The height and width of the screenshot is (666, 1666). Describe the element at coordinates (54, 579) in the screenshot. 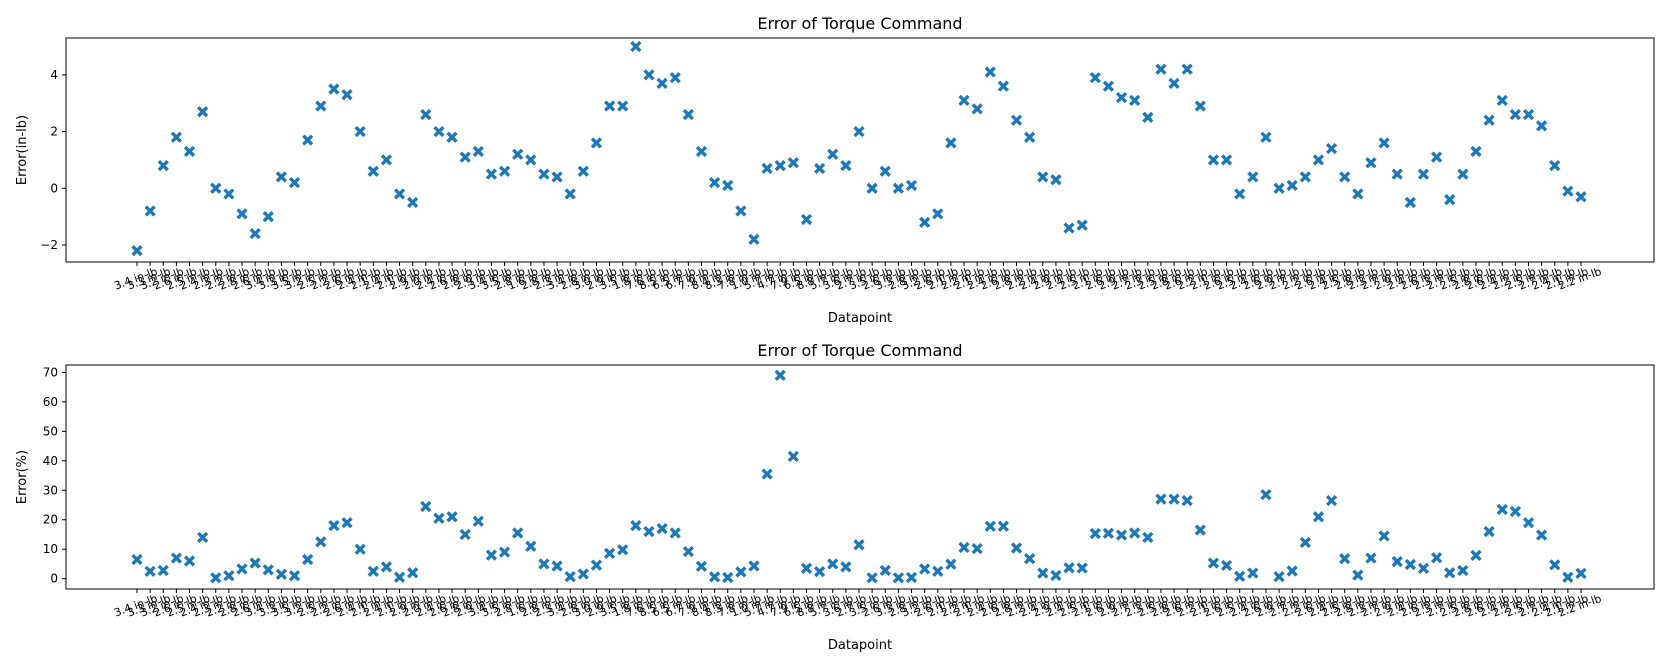

I see `y-tick-label: 0` at that location.